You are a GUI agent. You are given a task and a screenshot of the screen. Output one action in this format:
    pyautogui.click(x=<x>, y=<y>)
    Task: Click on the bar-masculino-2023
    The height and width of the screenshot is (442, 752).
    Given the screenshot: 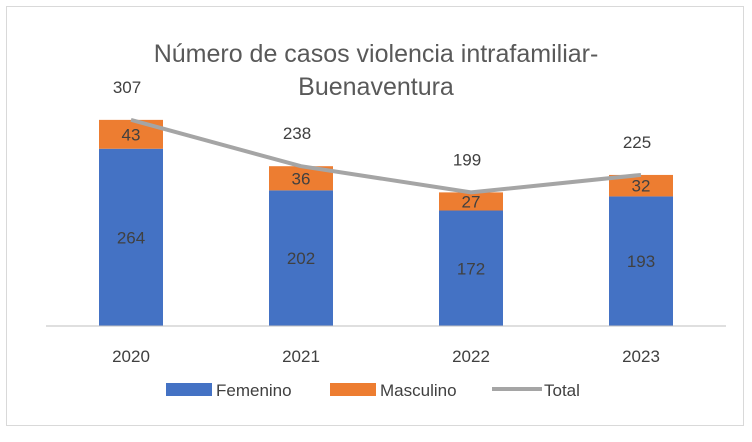 What is the action you would take?
    pyautogui.click(x=641, y=185)
    